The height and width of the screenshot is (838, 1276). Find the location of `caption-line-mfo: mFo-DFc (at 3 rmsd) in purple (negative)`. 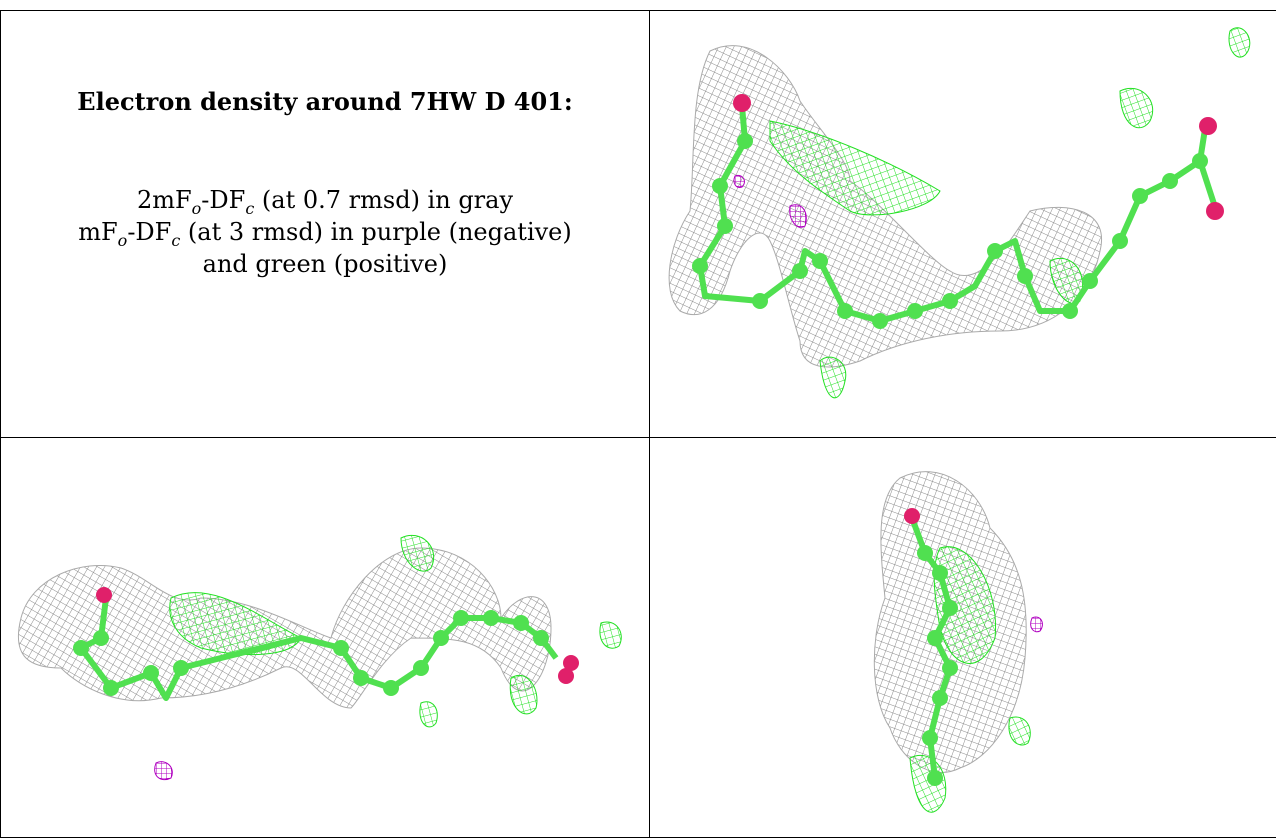

caption-line-mfo: mFo-DFc (at 3 rmsd) in purple (negative) is located at coordinates (325, 234).